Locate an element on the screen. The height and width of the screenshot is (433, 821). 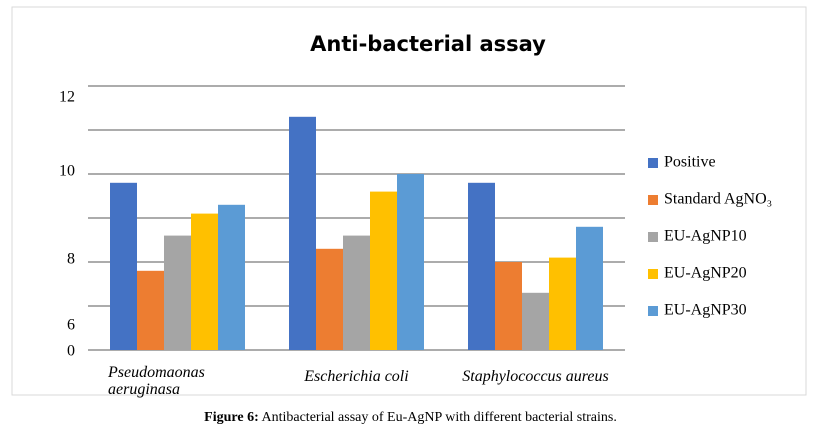
y-tick-label: 12 is located at coordinates (67, 97).